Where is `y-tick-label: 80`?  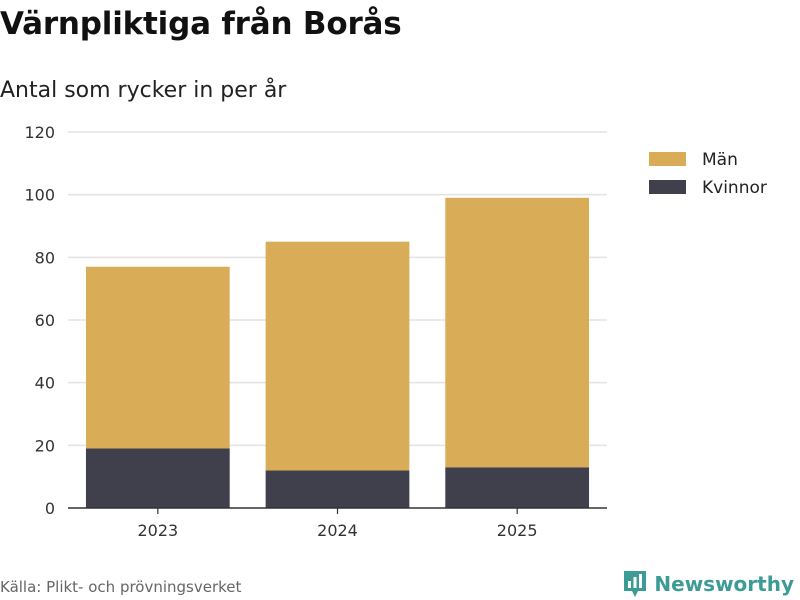 y-tick-label: 80 is located at coordinates (45, 257).